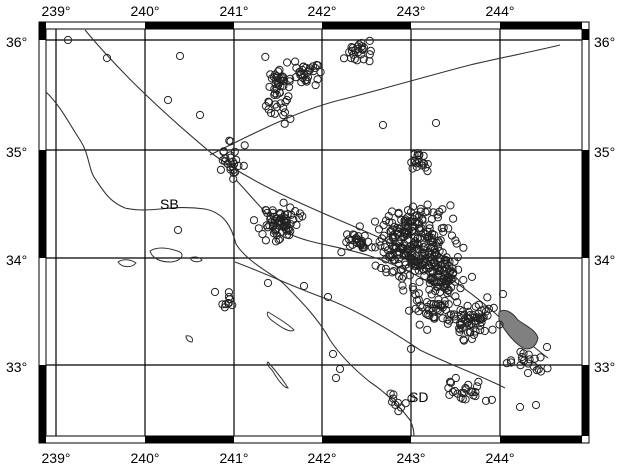 Image resolution: width=618 pixels, height=472 pixels. I want to click on island-small, so click(189, 339).